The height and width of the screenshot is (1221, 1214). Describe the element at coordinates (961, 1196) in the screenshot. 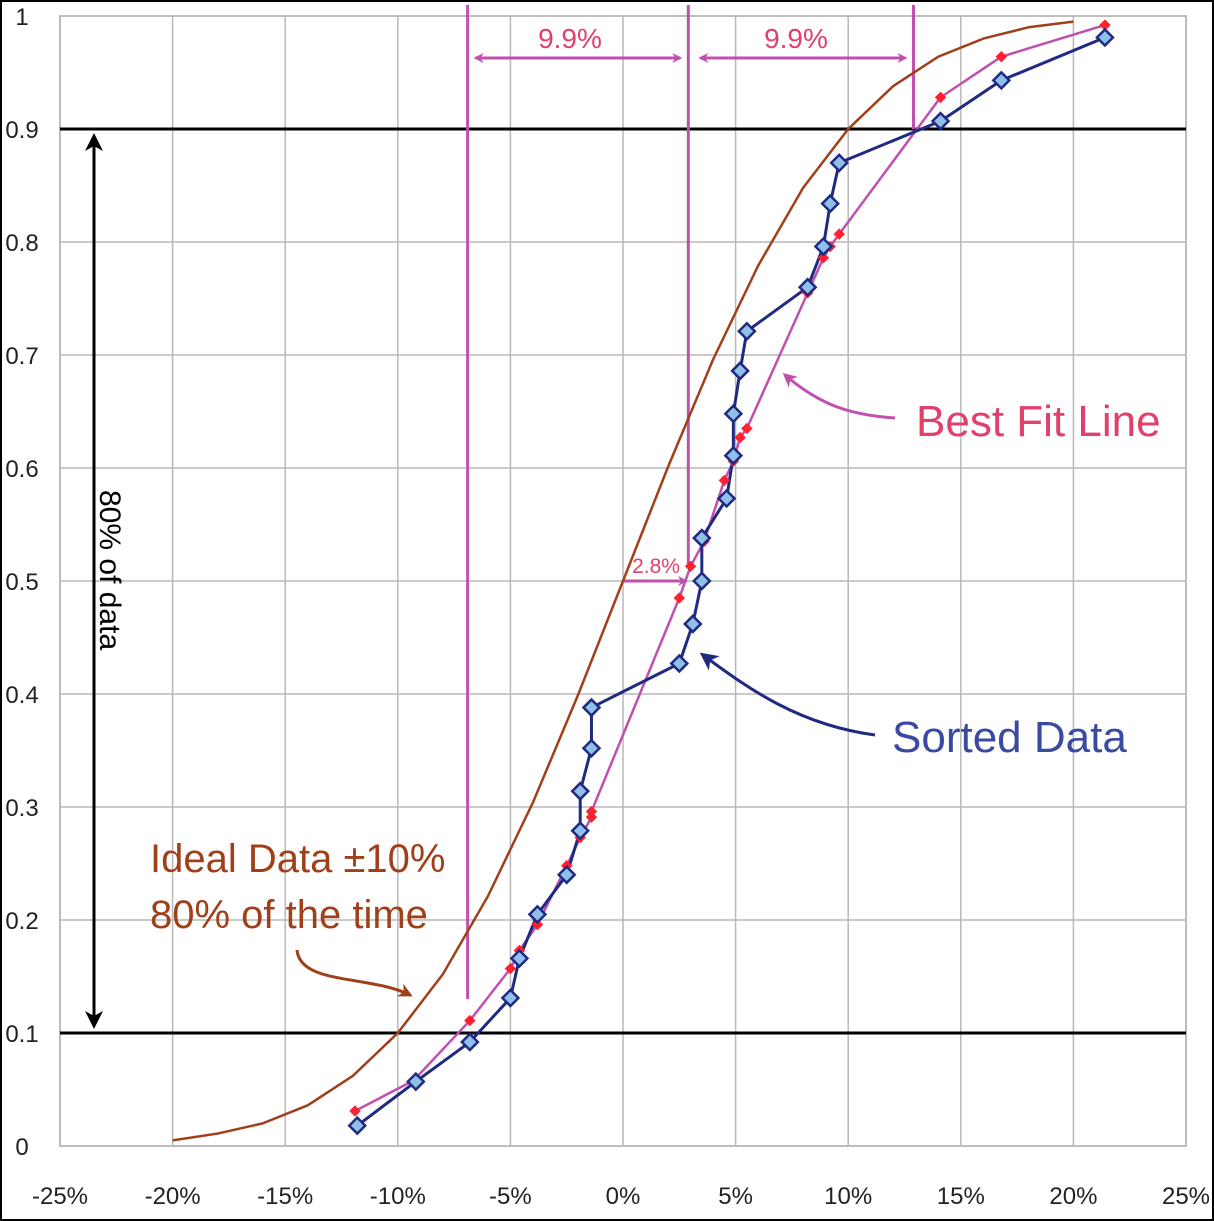

I see `x-tick-label: 15%` at that location.